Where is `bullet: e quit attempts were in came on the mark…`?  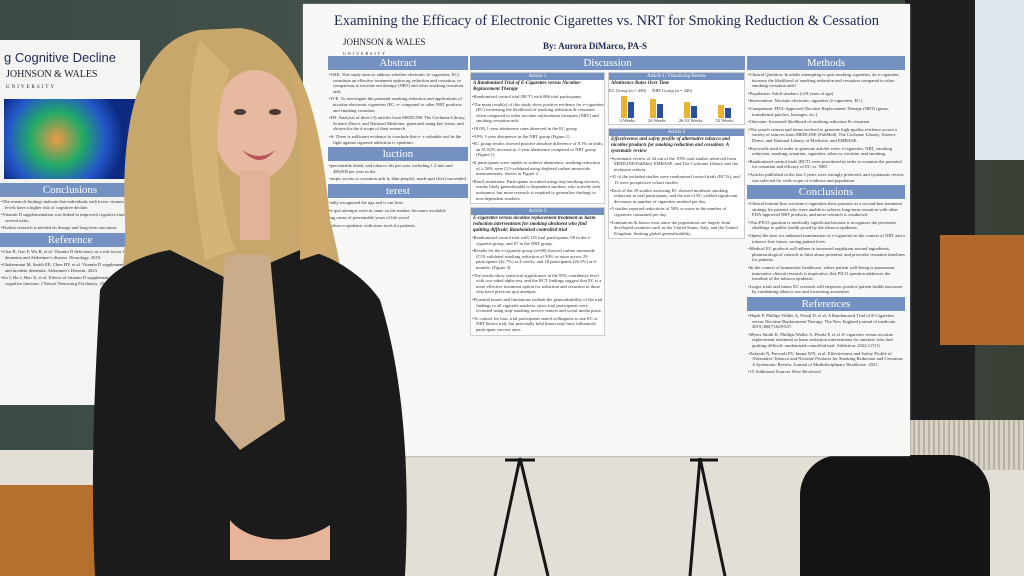
bullet: e quit attempts were in came on the mark… is located at coordinates (398, 211).